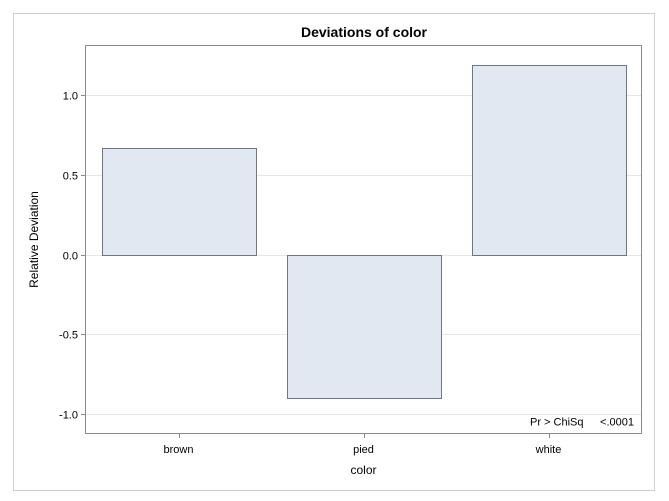 The width and height of the screenshot is (669, 501). What do you see at coordinates (68, 416) in the screenshot?
I see `y-tick-label: -1.0` at bounding box center [68, 416].